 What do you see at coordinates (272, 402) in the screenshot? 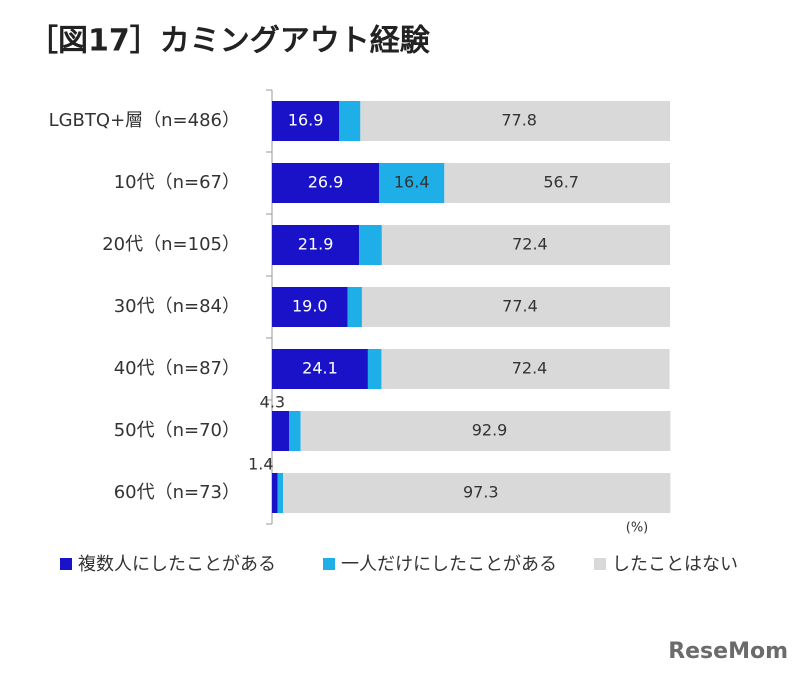
I see `data-label: 4.3` at bounding box center [272, 402].